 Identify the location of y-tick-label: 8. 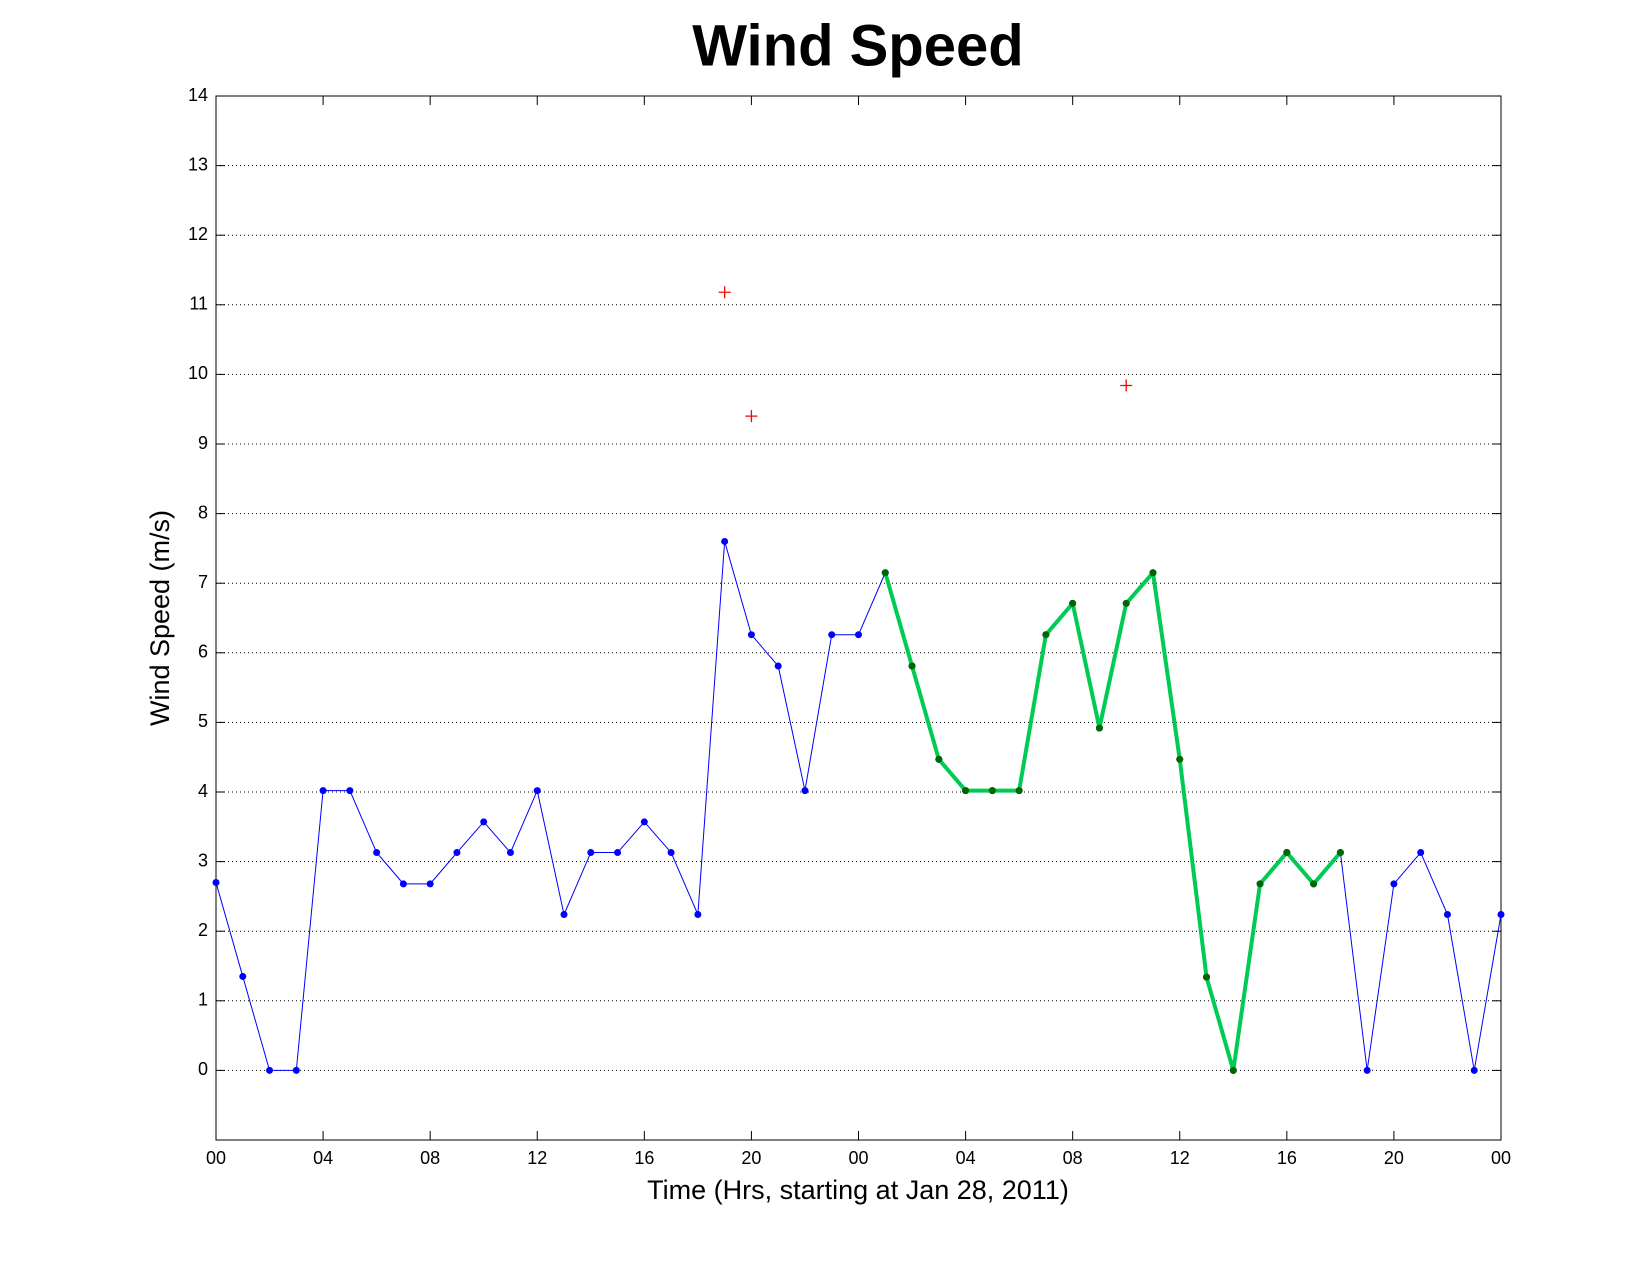
(203, 512).